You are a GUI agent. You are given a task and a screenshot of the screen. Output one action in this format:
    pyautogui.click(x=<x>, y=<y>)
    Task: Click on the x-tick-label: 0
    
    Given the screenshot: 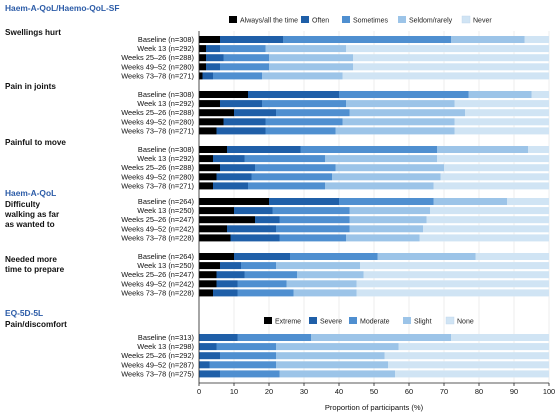 What is the action you would take?
    pyautogui.click(x=199, y=391)
    